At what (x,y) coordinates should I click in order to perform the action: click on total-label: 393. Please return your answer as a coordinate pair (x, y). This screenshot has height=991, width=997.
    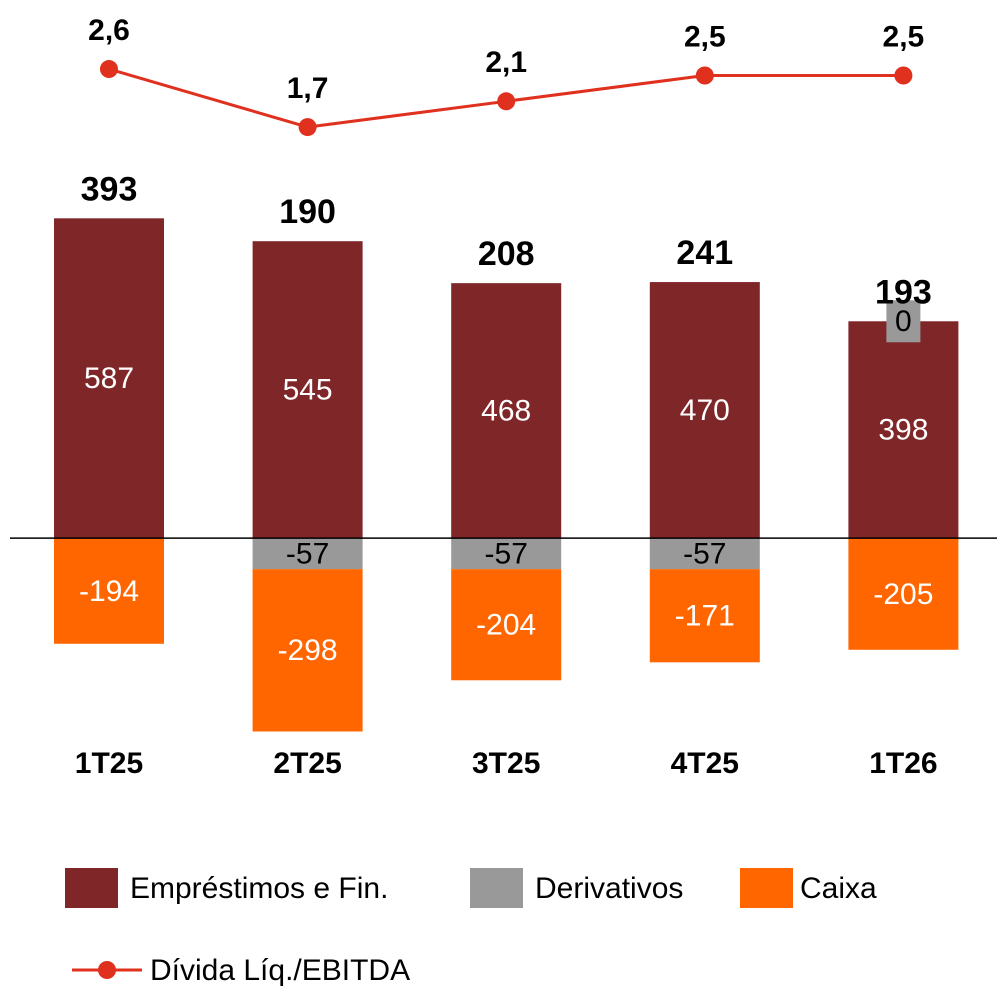
    Looking at the image, I should click on (109, 189).